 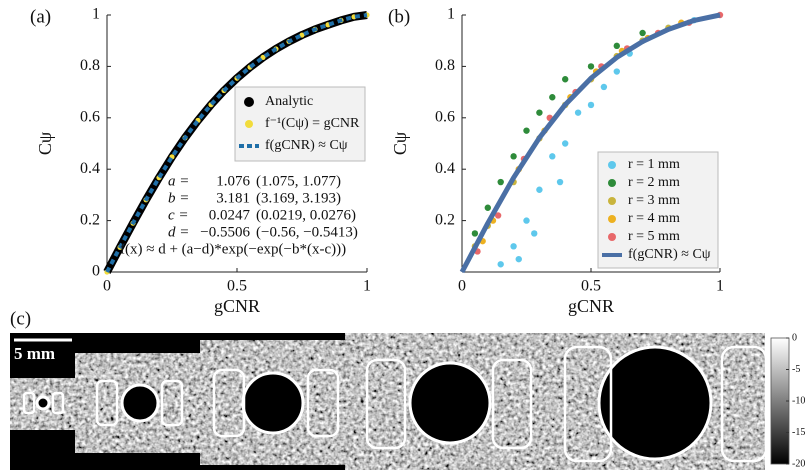 I want to click on legend-label: r = 5 mm, so click(x=654, y=236).